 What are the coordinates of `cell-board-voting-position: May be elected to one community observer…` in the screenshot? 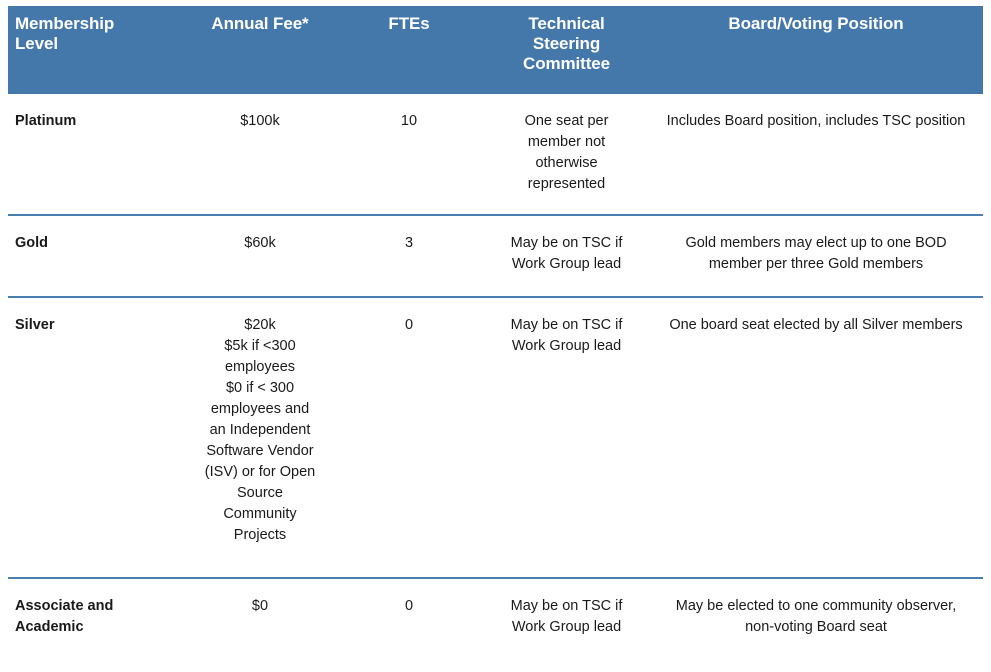 It's located at (816, 618).